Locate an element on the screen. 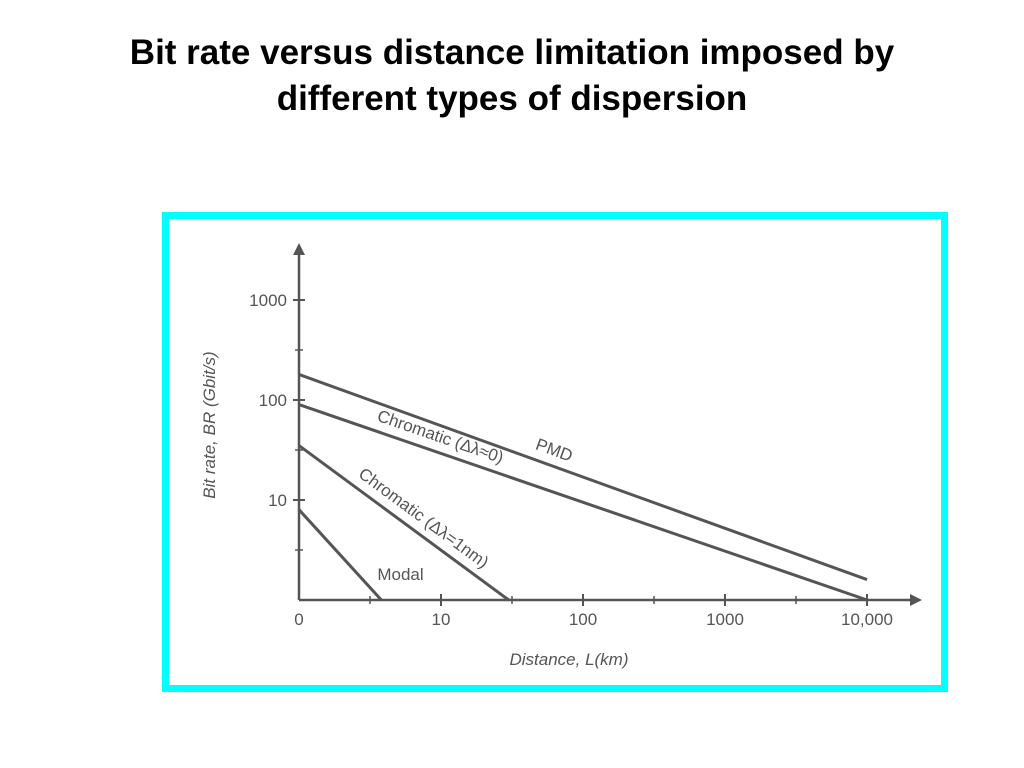 The height and width of the screenshot is (768, 1024). x-axis-label: Distance, L(km) is located at coordinates (568, 659).